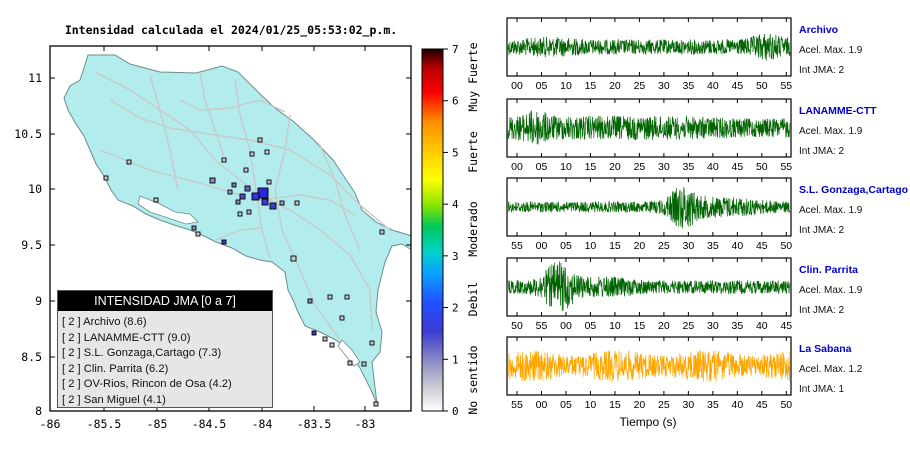  Describe the element at coordinates (50, 424) in the screenshot. I see `map-x-tick-label: -86` at that location.